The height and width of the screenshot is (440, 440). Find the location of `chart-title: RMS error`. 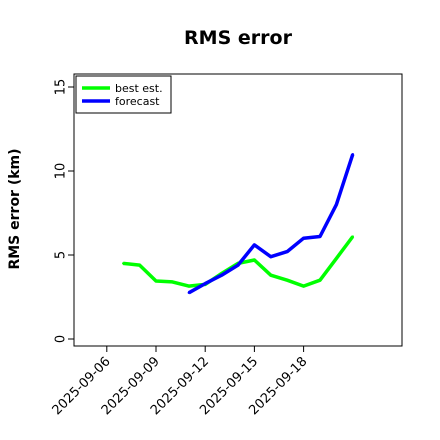

chart-title: RMS error is located at coordinates (238, 38).